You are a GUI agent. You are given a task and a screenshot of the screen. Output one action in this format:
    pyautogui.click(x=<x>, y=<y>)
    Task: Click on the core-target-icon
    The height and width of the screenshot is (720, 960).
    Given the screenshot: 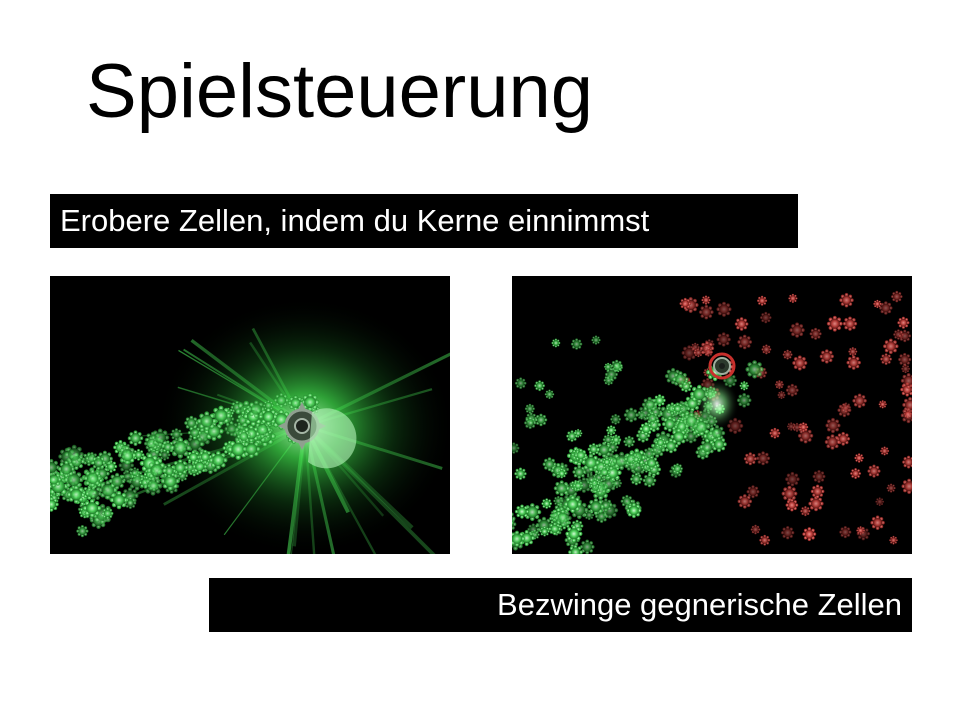 What is the action you would take?
    pyautogui.click(x=722, y=366)
    